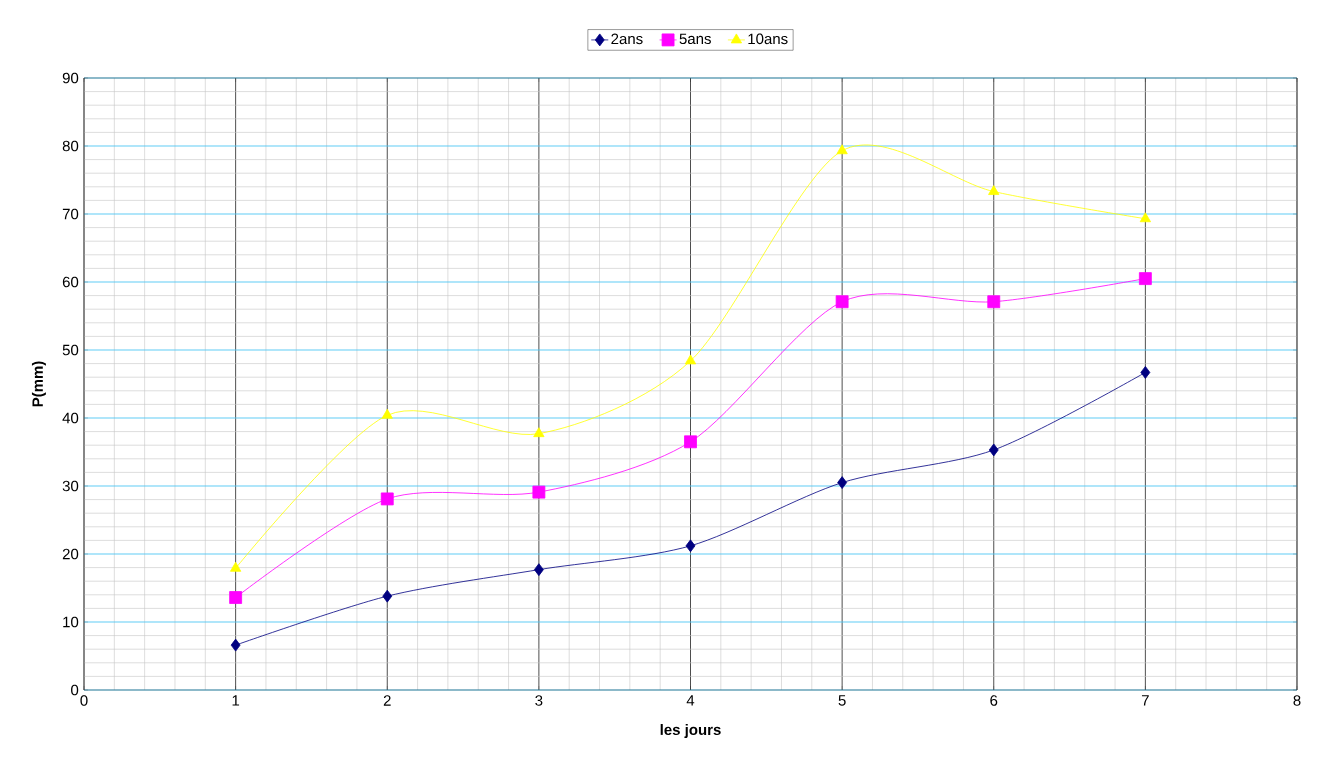  What do you see at coordinates (70, 78) in the screenshot?
I see `y-tick-label: 90` at bounding box center [70, 78].